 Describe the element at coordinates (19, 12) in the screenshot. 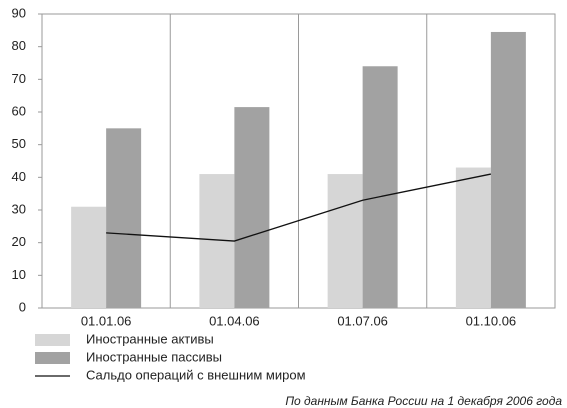

I see `y-tick-label: 90` at that location.